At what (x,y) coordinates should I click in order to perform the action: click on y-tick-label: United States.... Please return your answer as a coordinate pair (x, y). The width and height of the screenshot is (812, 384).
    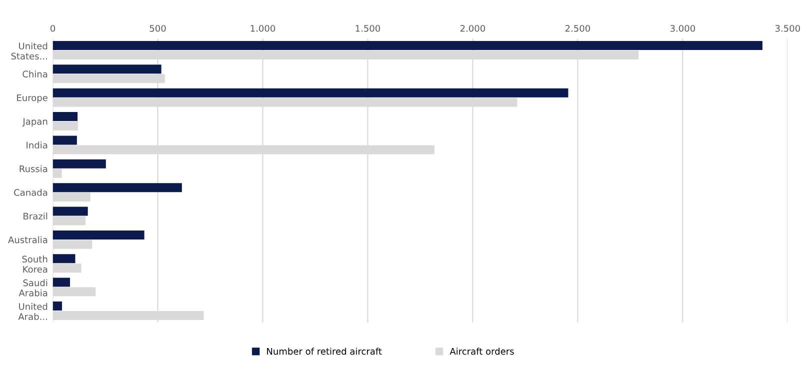
    Looking at the image, I should click on (29, 51).